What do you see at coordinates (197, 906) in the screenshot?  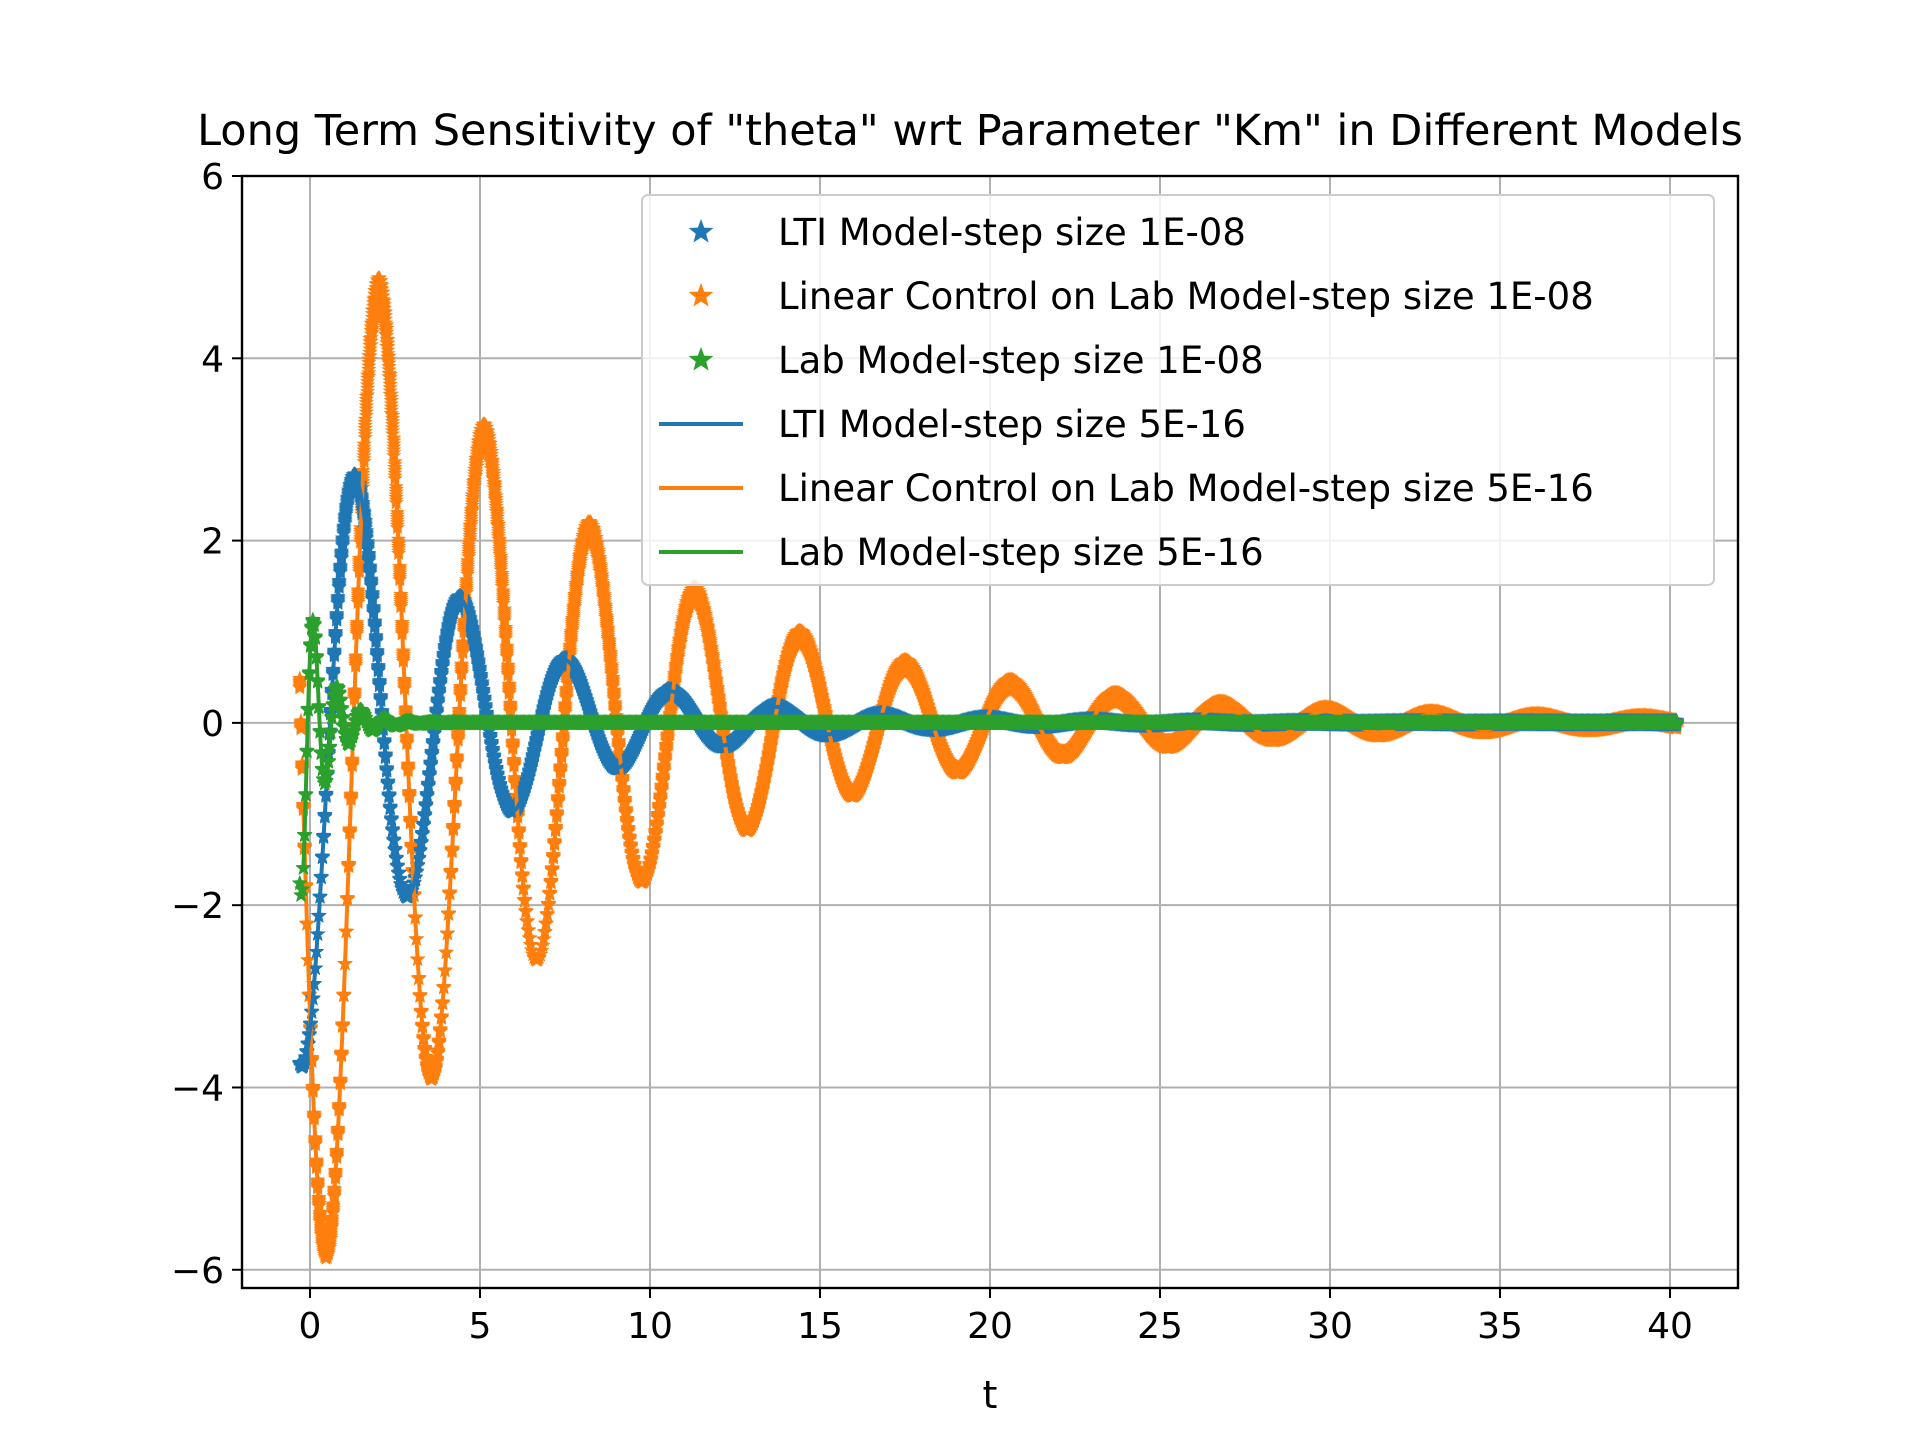 I see `y-tick-label: −2` at bounding box center [197, 906].